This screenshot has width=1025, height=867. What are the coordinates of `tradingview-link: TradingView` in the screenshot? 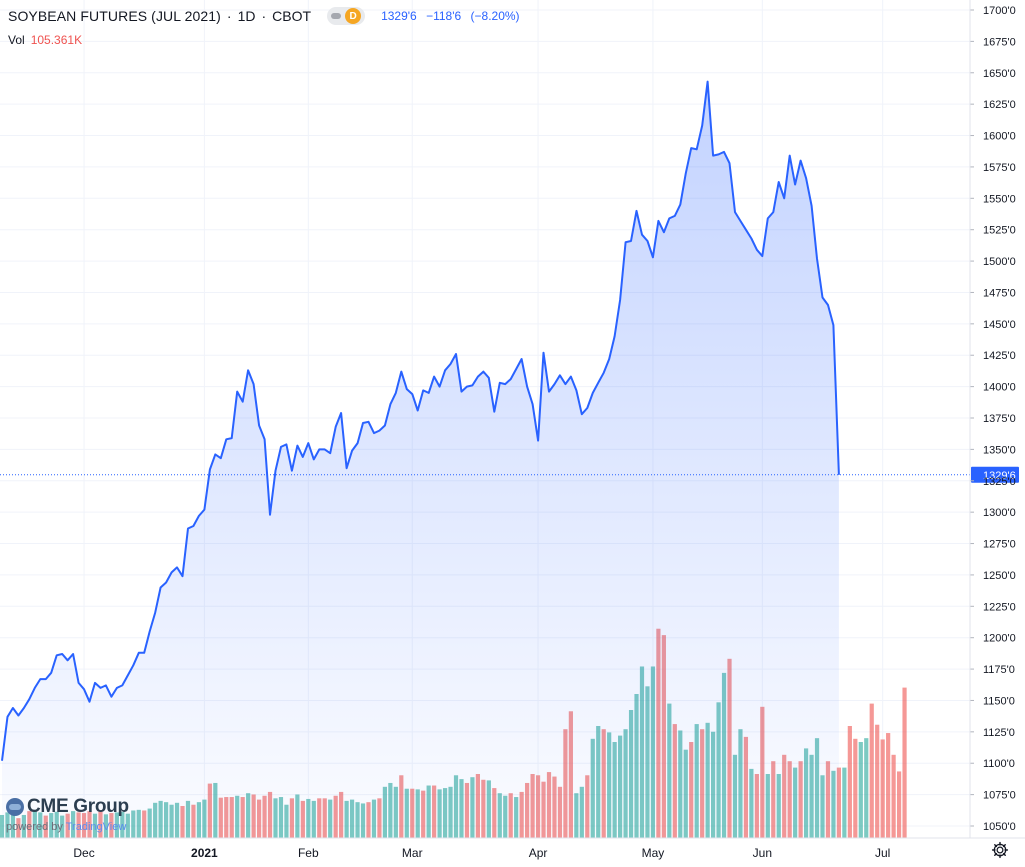 It's located at (96, 827).